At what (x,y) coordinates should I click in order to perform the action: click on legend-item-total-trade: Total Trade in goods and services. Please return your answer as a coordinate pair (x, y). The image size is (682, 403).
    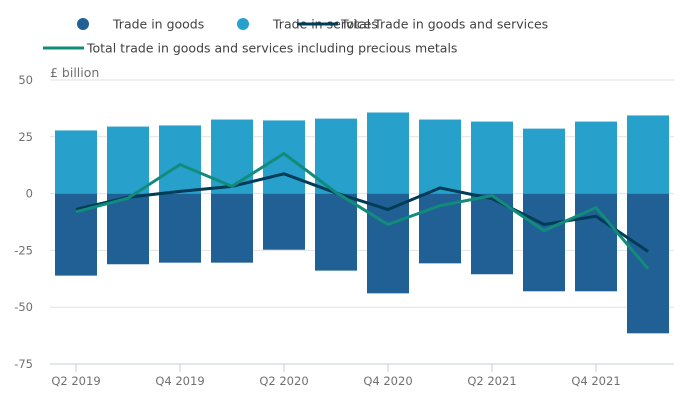
    Looking at the image, I should click on (422, 24).